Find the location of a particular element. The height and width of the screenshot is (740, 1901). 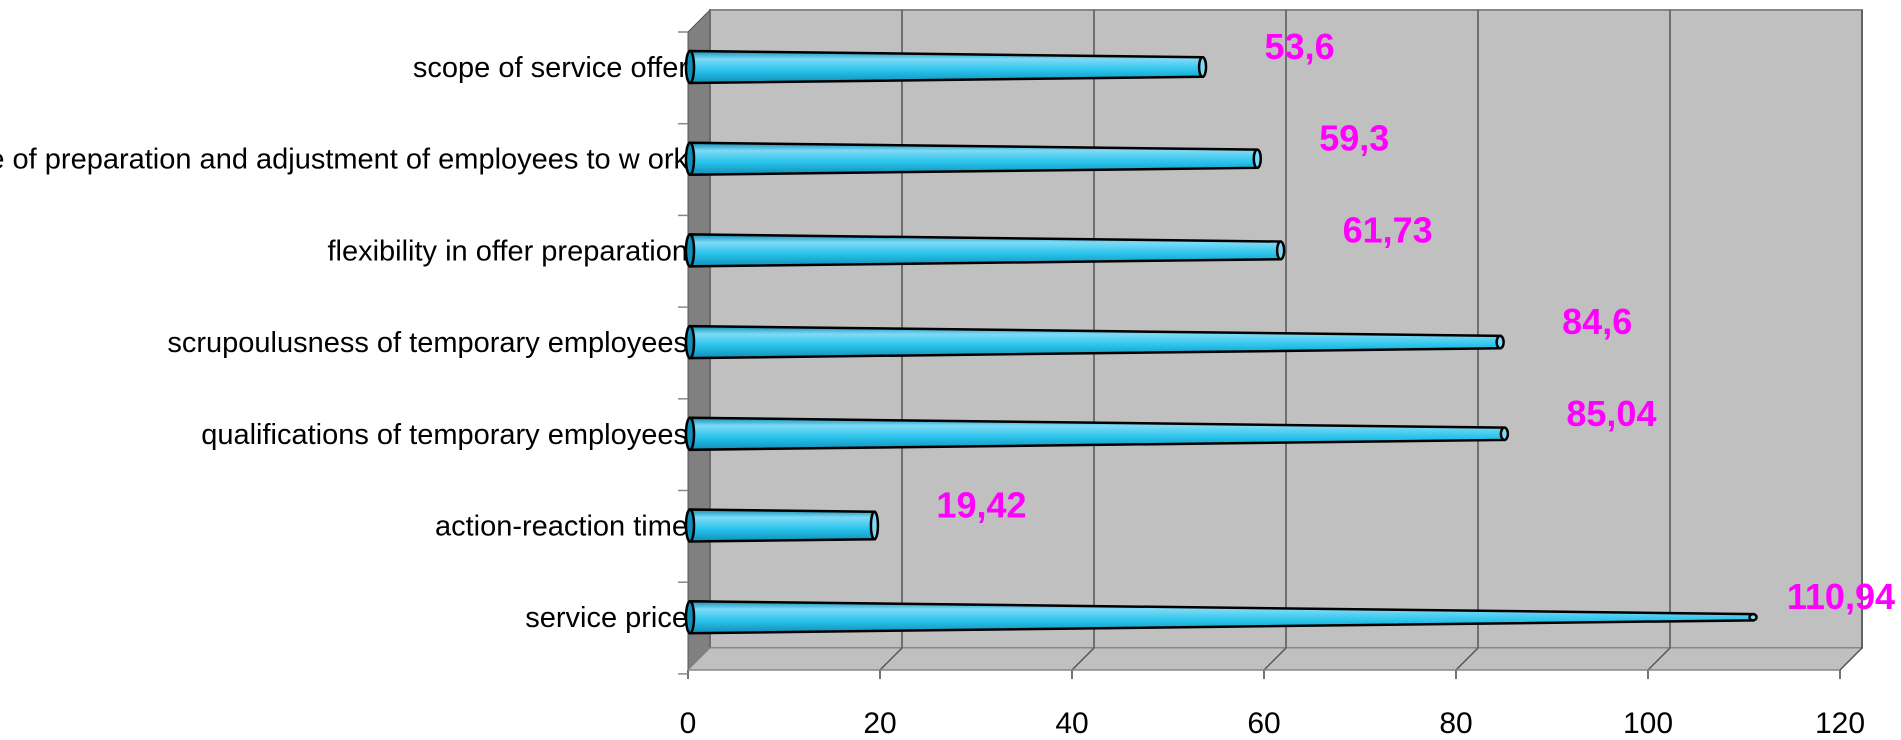

data-label: 84,6 is located at coordinates (1597, 321).